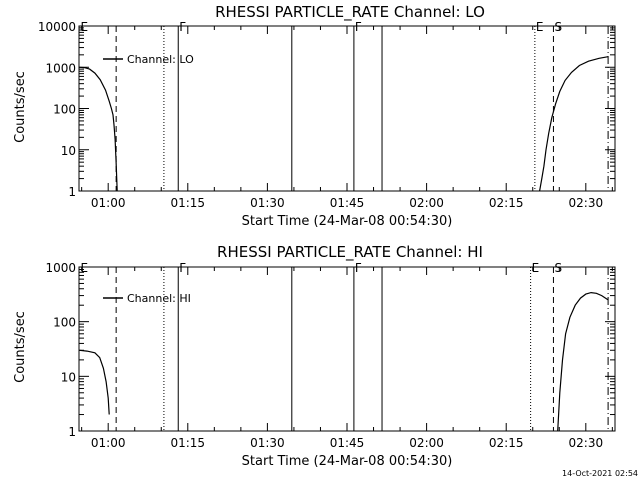 This screenshot has height=480, width=640. What do you see at coordinates (160, 59) in the screenshot?
I see `legend-label: Channel: LO` at bounding box center [160, 59].